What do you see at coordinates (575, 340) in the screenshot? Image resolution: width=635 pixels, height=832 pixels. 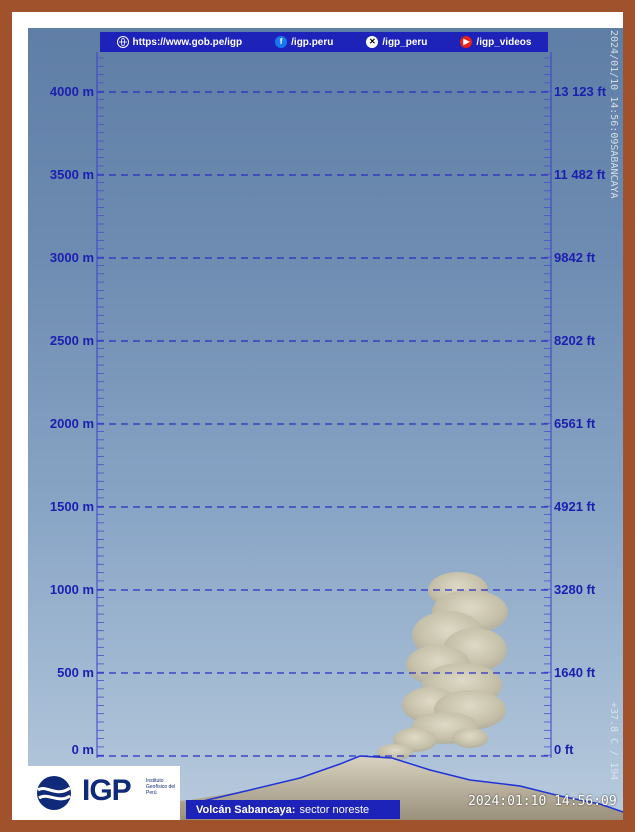 I see `feet-label-8202: 8202 ft` at bounding box center [575, 340].